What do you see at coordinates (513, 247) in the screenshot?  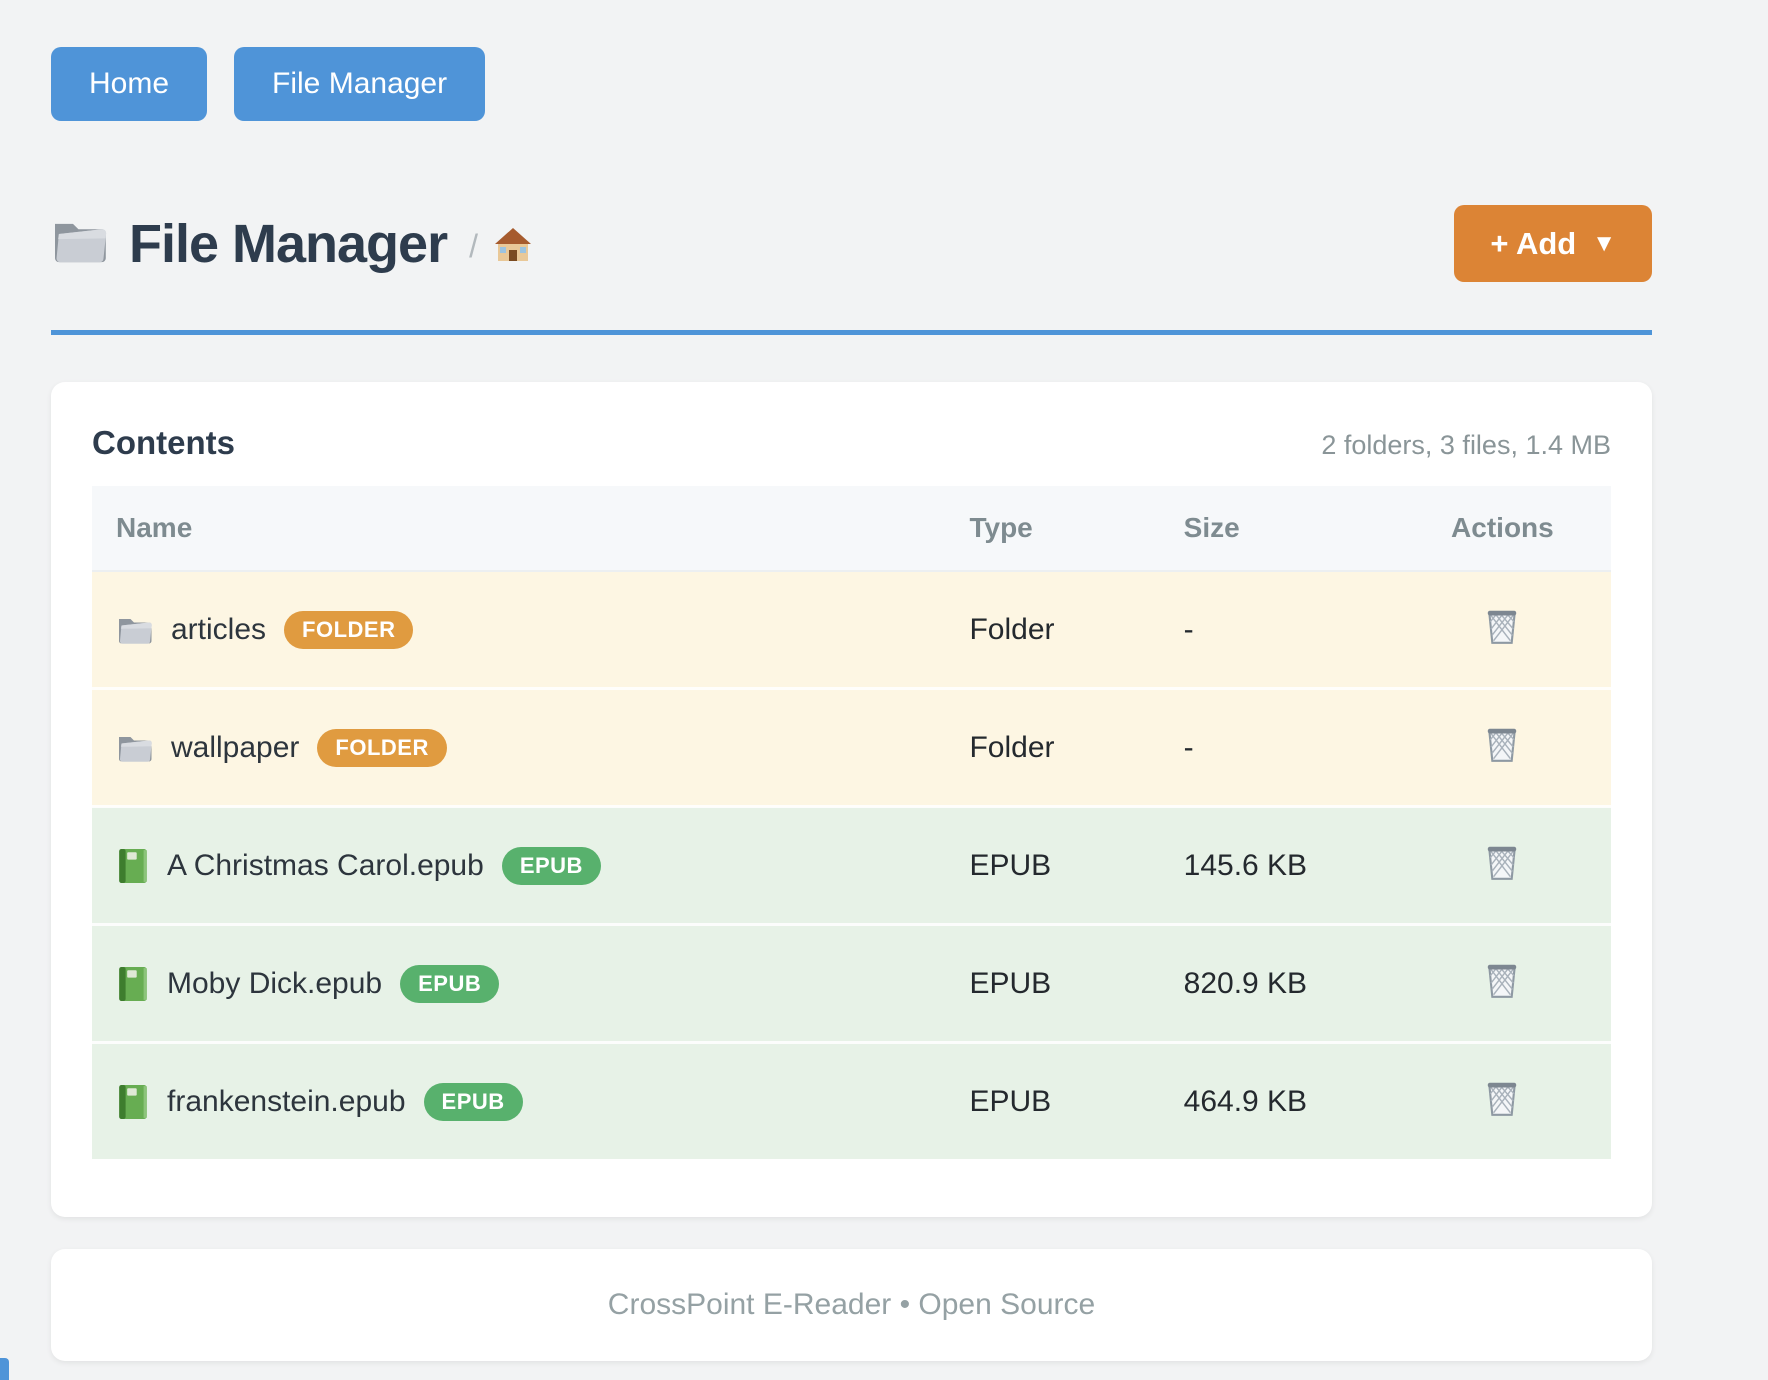 I see `house-icon` at bounding box center [513, 247].